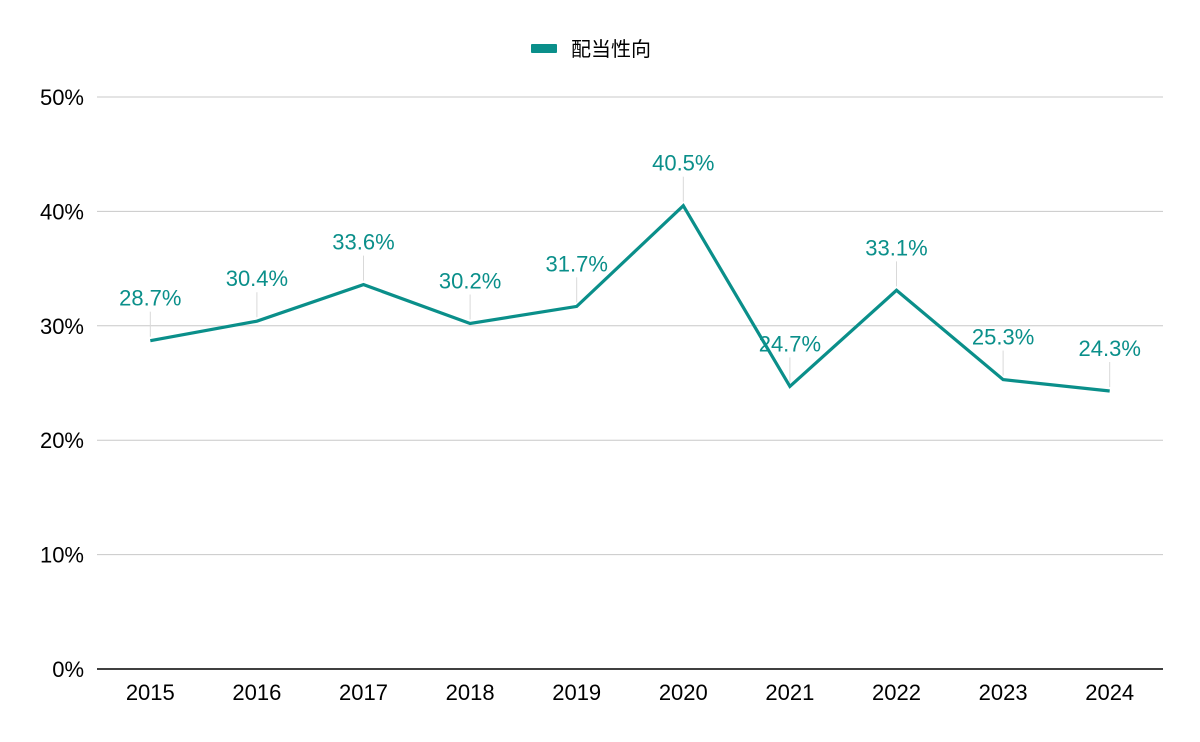 This screenshot has width=1200, height=742. Describe the element at coordinates (470, 692) in the screenshot. I see `x-tick-label: 2018` at that location.